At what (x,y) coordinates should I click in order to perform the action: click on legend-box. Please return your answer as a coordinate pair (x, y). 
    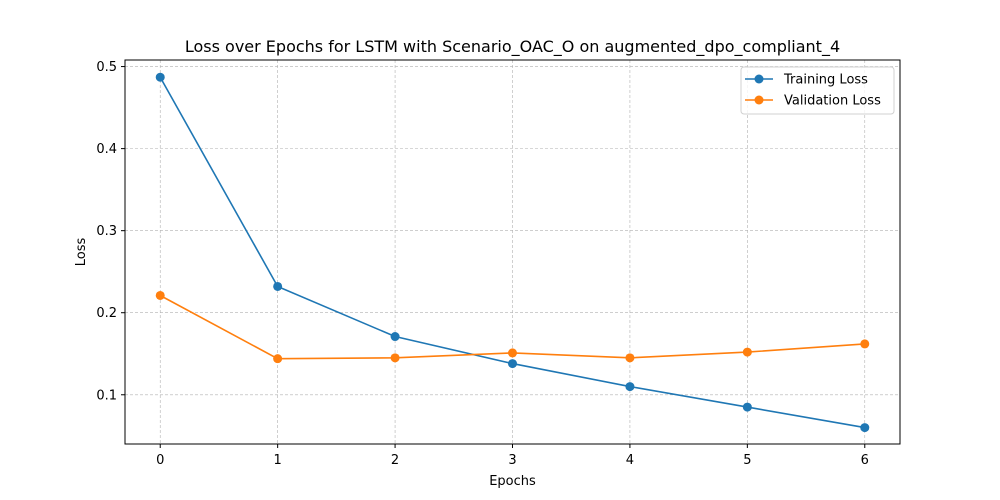
    Looking at the image, I should click on (817, 90).